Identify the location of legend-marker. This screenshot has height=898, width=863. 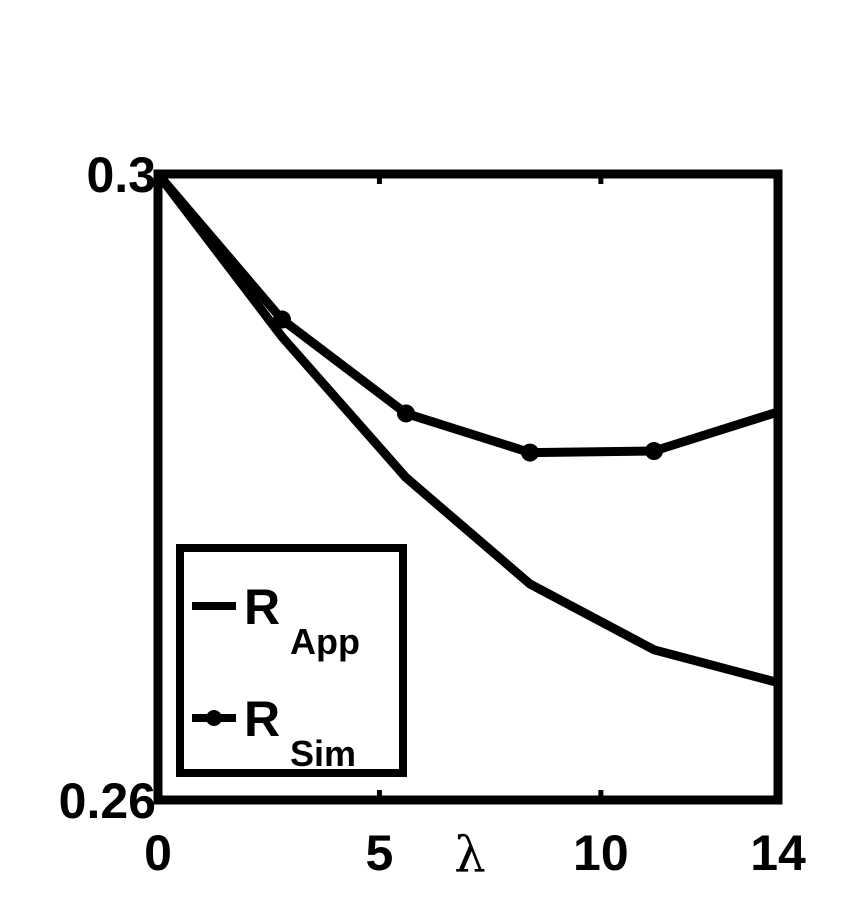
(214, 718).